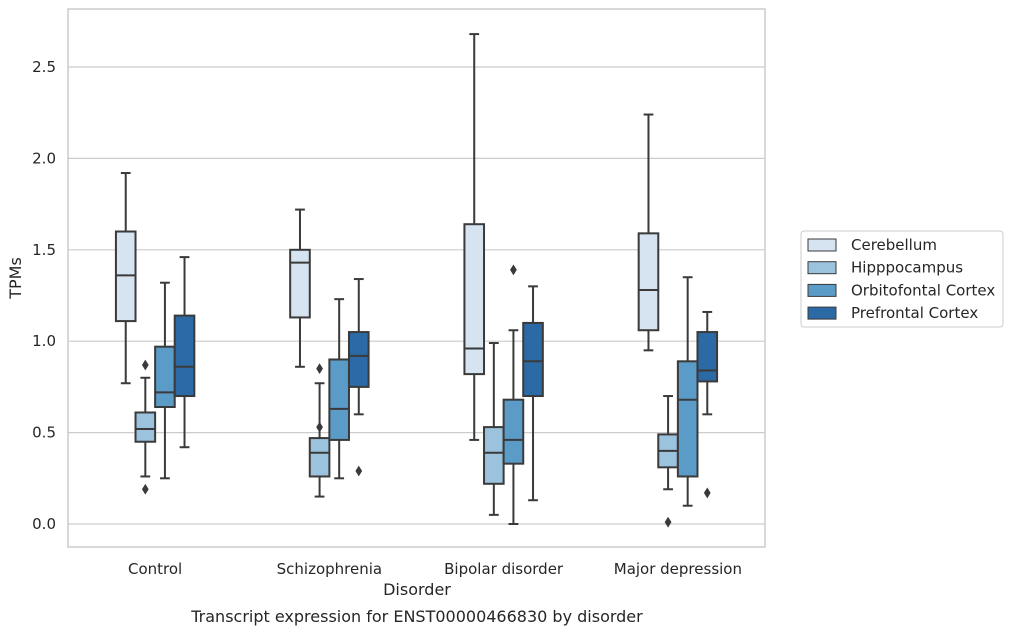 This screenshot has height=634, width=1014. Describe the element at coordinates (44, 341) in the screenshot. I see `y-tick-label: 1.0` at that location.